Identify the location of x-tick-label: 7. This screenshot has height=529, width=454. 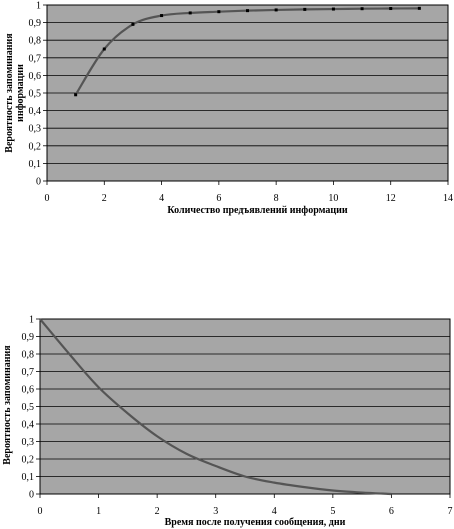
(450, 511).